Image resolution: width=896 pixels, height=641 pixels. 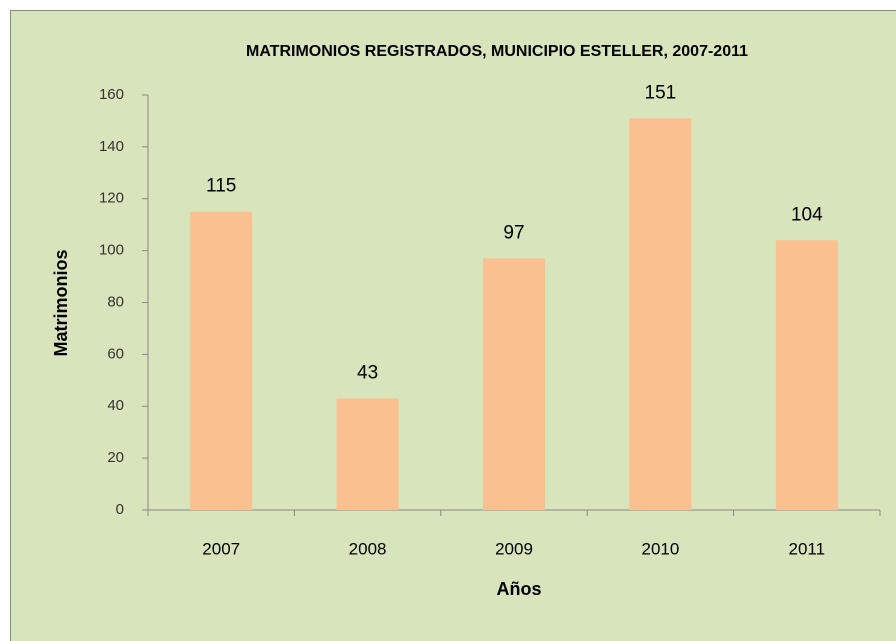 What do you see at coordinates (514, 548) in the screenshot?
I see `x-tick-label: 2009` at bounding box center [514, 548].